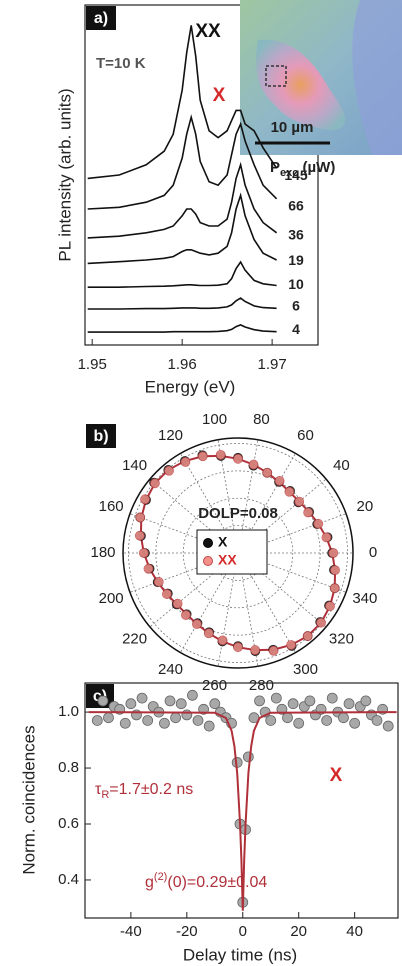 The height and width of the screenshot is (966, 402). What do you see at coordinates (316, 167) in the screenshot?
I see `legend-title-rest: (µW)` at bounding box center [316, 167].